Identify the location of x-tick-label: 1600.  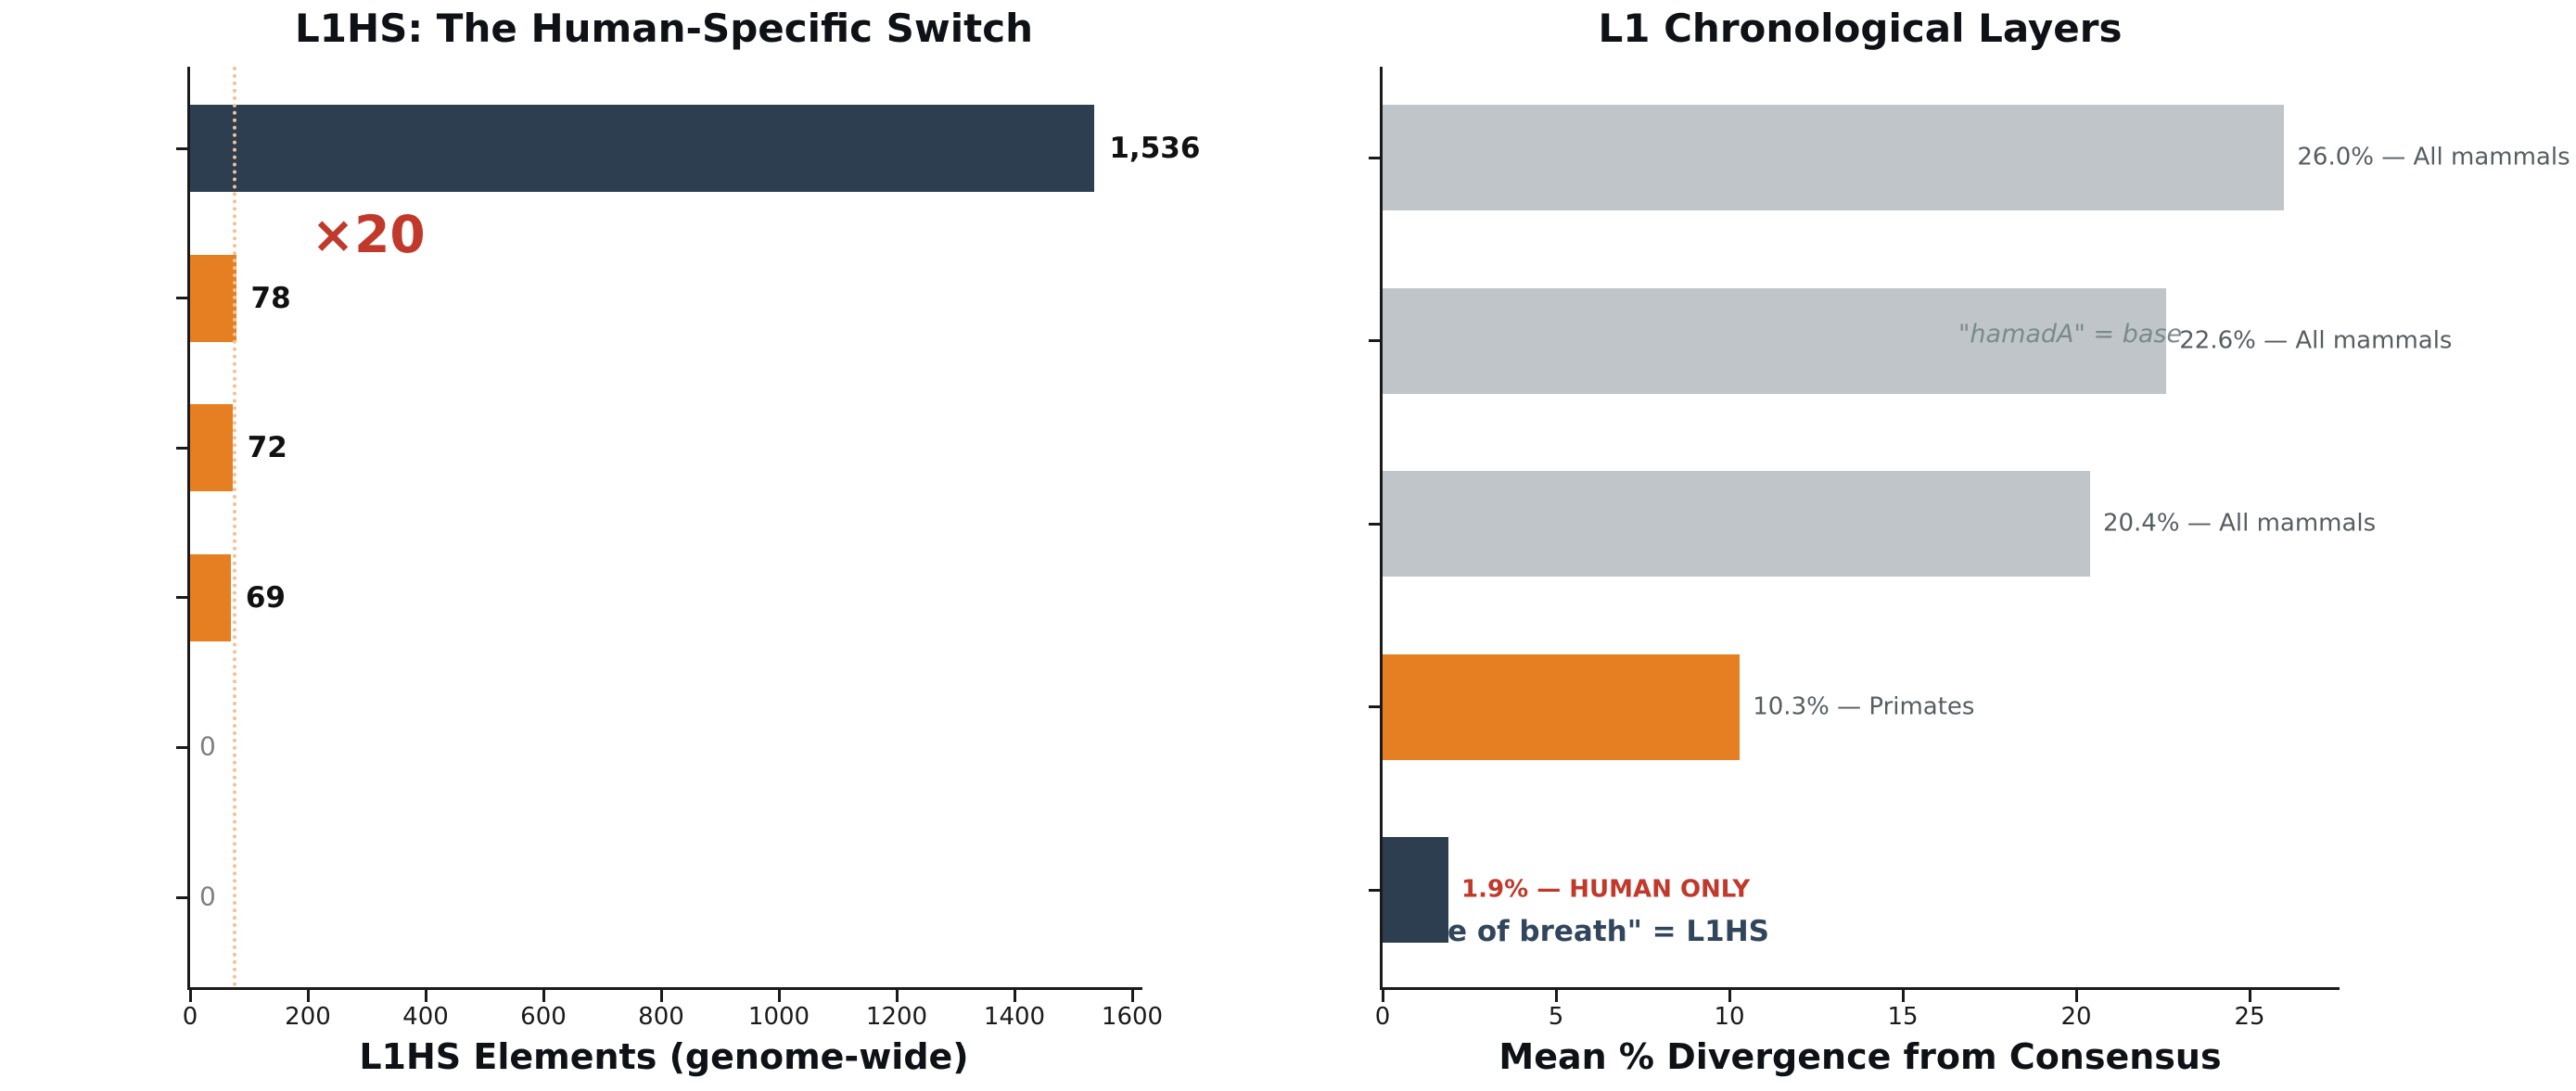
(1132, 1017).